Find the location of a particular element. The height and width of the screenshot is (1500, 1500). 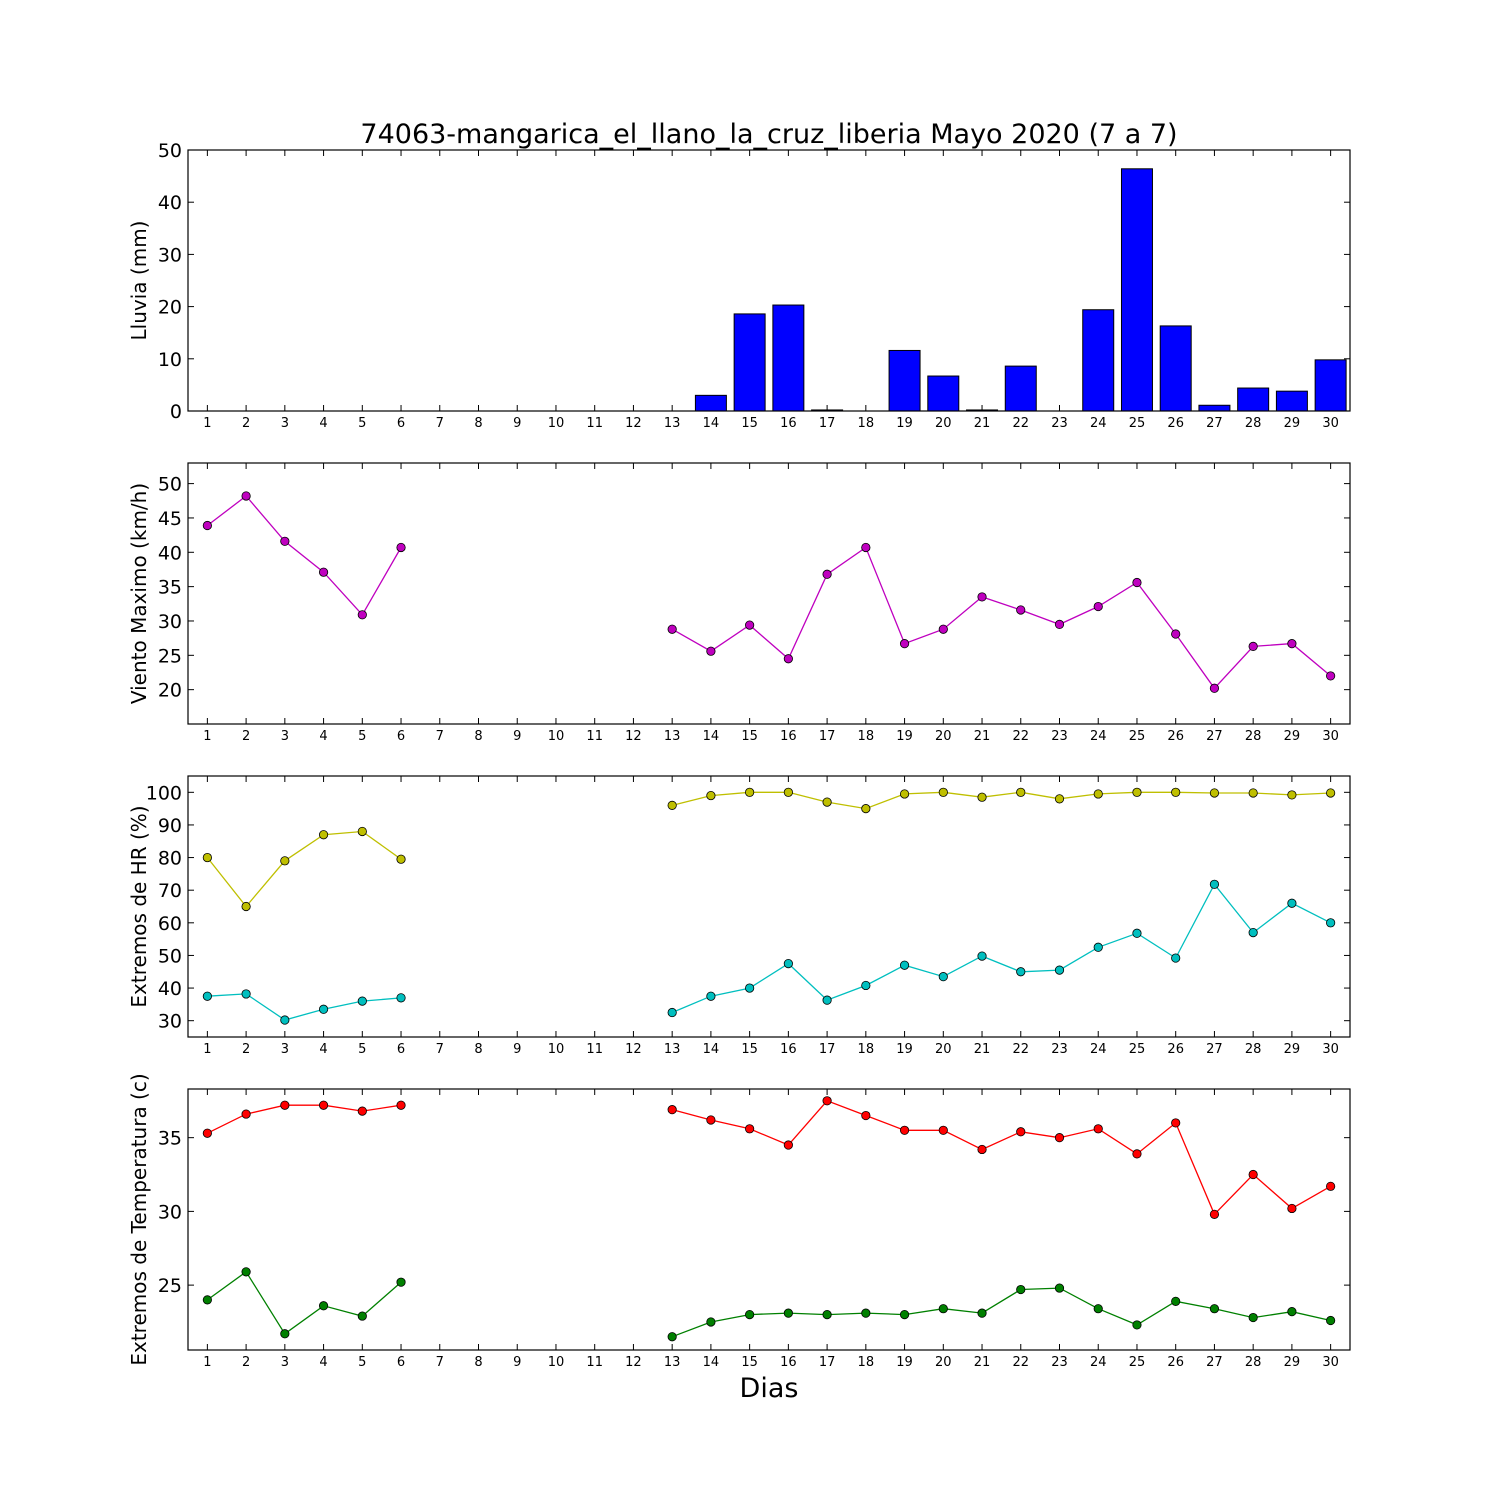

wind-xtick-label: 16 is located at coordinates (788, 736).